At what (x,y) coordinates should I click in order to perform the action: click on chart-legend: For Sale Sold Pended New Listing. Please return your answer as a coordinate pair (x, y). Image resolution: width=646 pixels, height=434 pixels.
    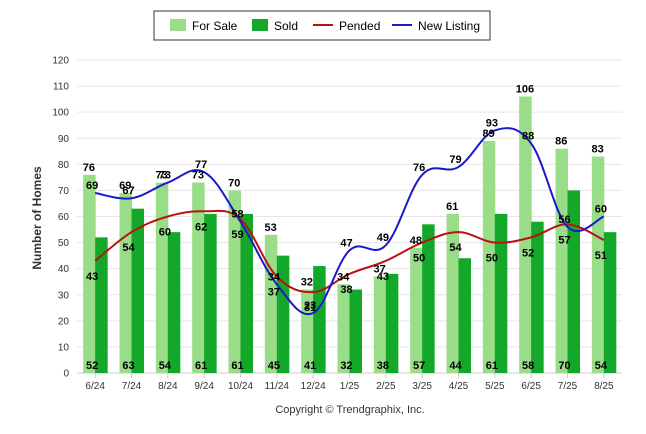
    Looking at the image, I should click on (322, 25).